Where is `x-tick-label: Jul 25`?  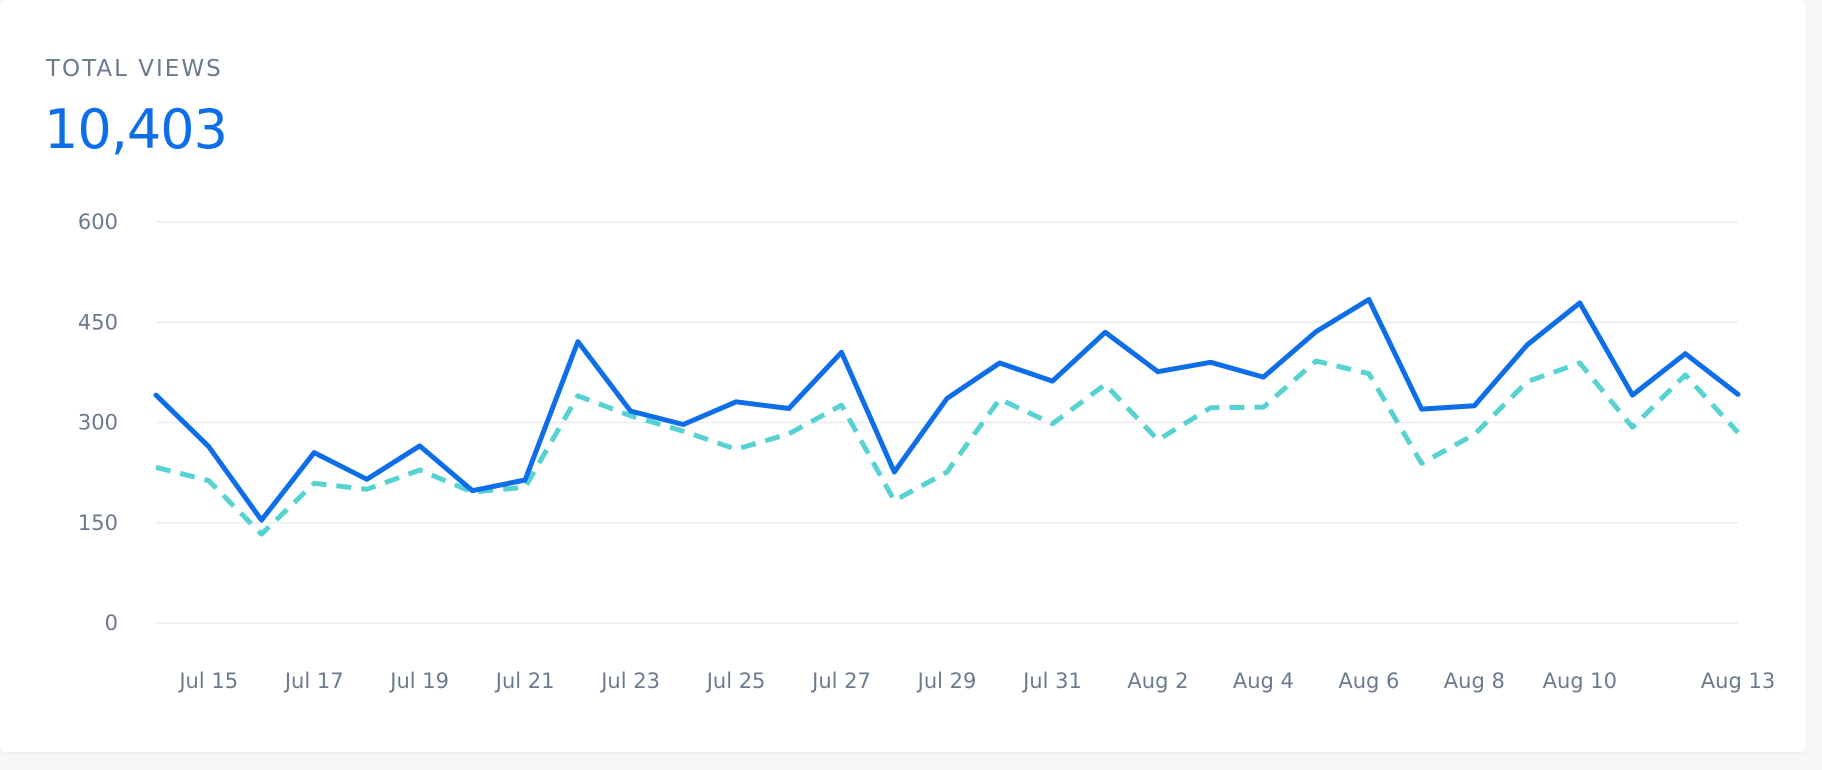
x-tick-label: Jul 25 is located at coordinates (735, 681).